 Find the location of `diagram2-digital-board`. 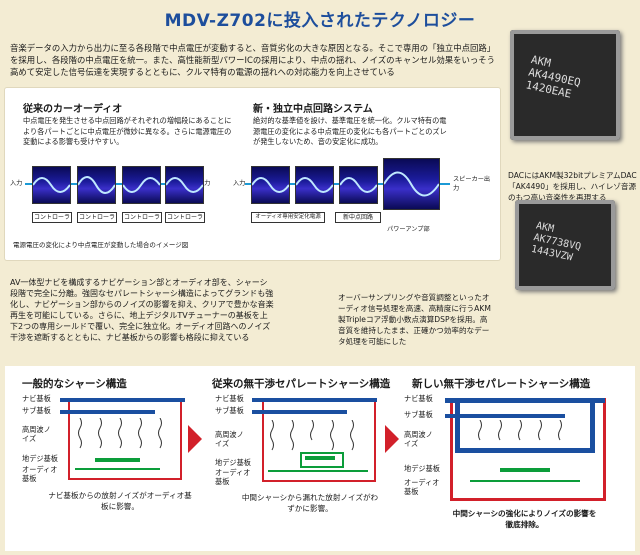

diagram2-digital-board is located at coordinates (320, 458).